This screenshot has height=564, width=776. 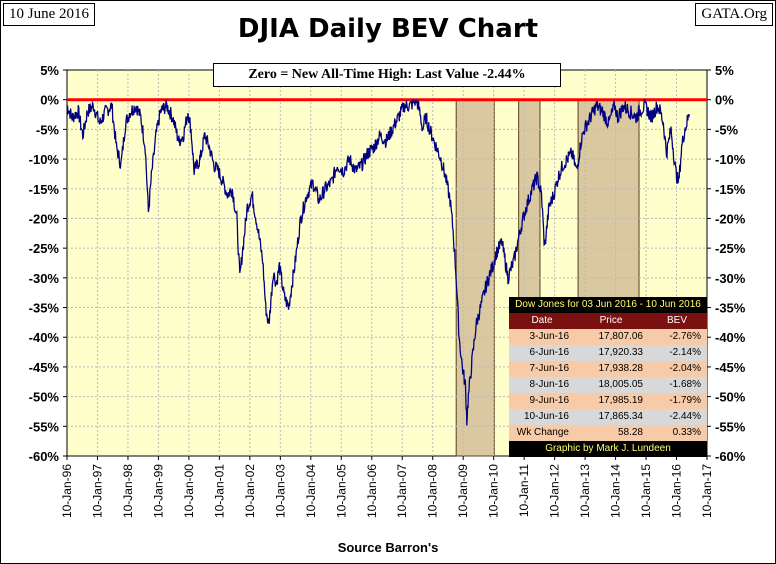 What do you see at coordinates (67, 491) in the screenshot?
I see `x-tick-label: 10-Jan-96` at bounding box center [67, 491].